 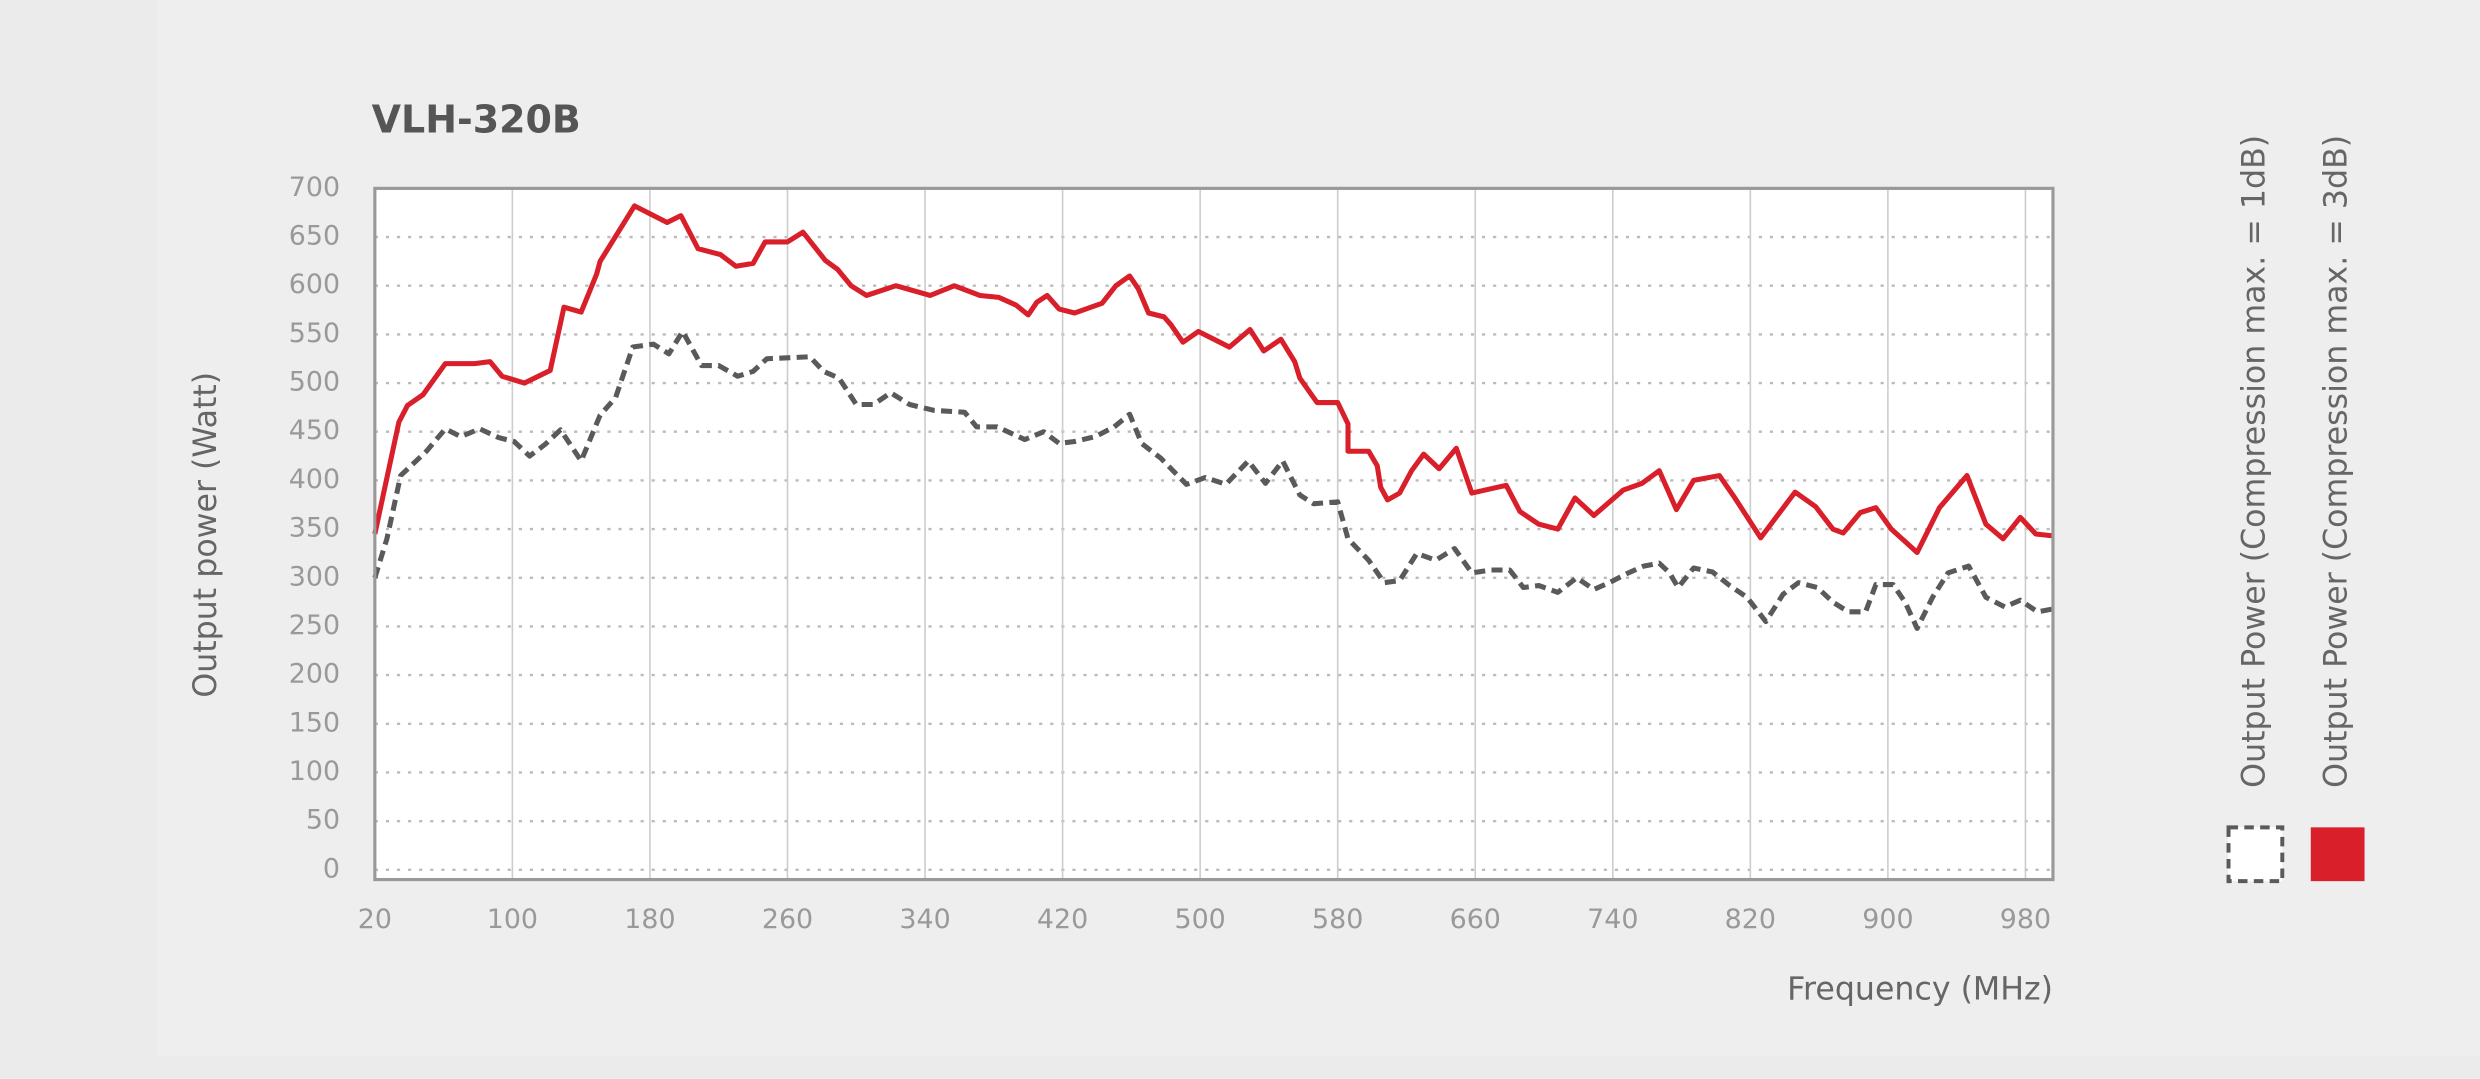 What do you see at coordinates (323, 820) in the screenshot?
I see `y-tick-label: 50` at bounding box center [323, 820].